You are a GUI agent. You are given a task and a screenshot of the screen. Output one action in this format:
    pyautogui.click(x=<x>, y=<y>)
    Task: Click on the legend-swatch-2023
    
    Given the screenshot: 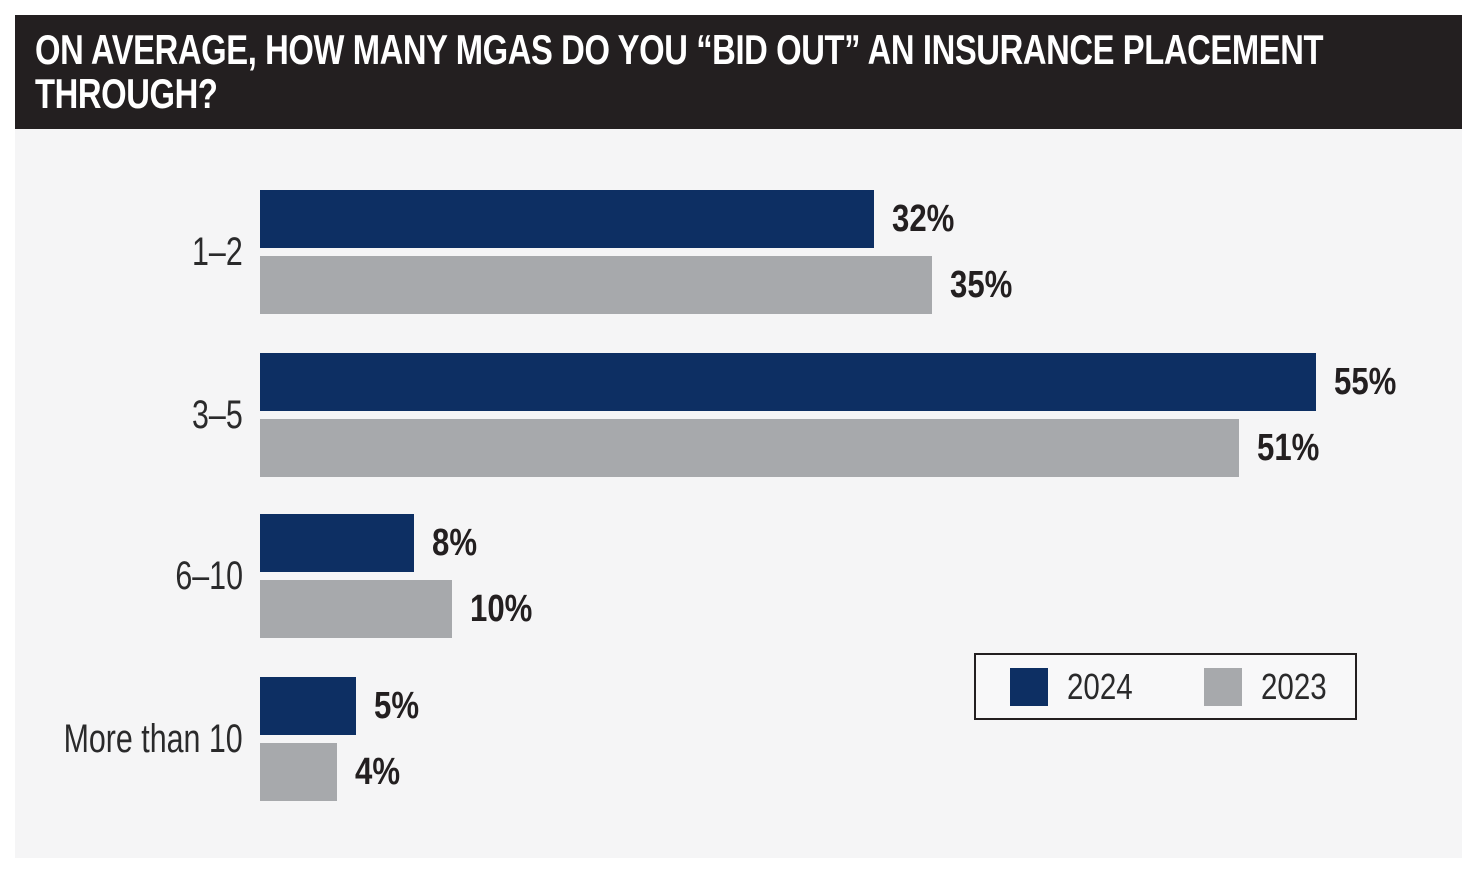 What is the action you would take?
    pyautogui.click(x=1223, y=686)
    